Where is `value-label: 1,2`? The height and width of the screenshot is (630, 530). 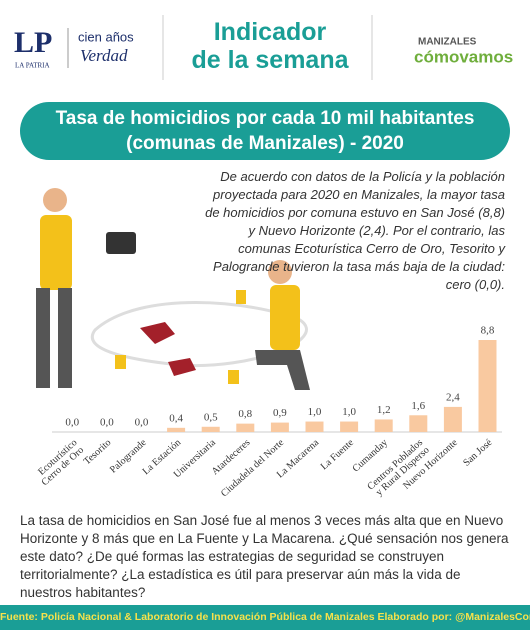
value-label: 1,2 is located at coordinates (384, 410).